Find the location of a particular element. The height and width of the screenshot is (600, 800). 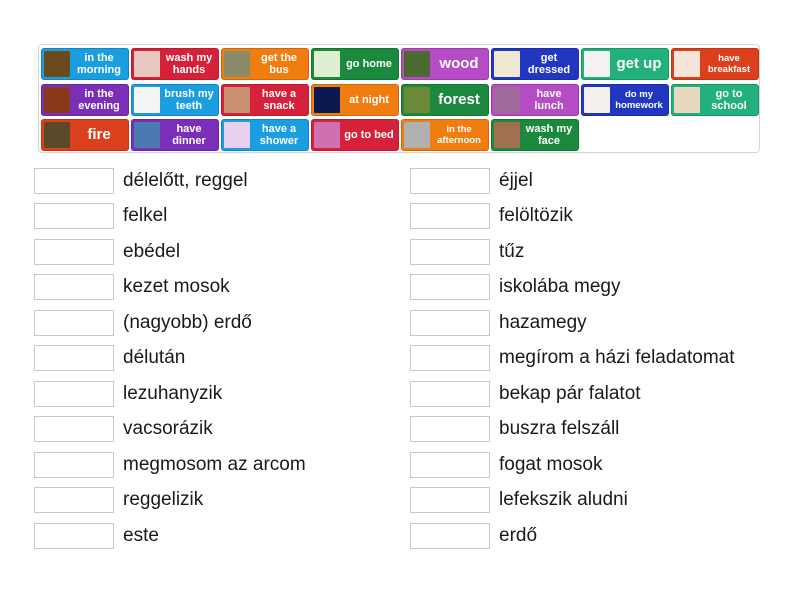

match-row: este is located at coordinates (96, 535).